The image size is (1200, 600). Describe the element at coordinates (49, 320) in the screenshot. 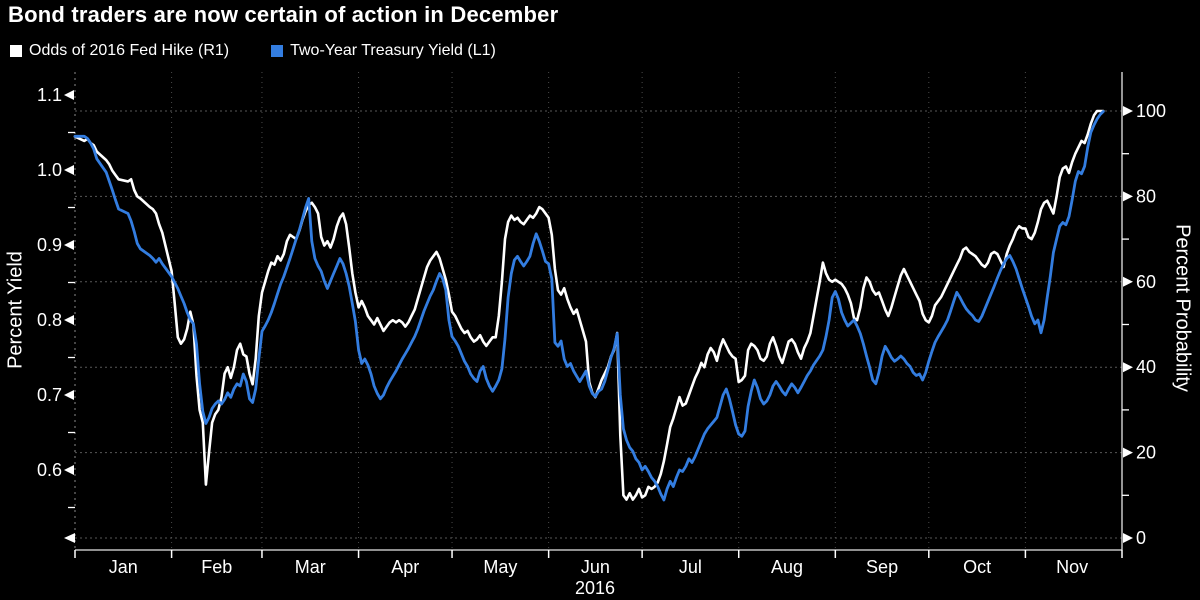

I see `left-axis-tick-label: 0.8` at that location.